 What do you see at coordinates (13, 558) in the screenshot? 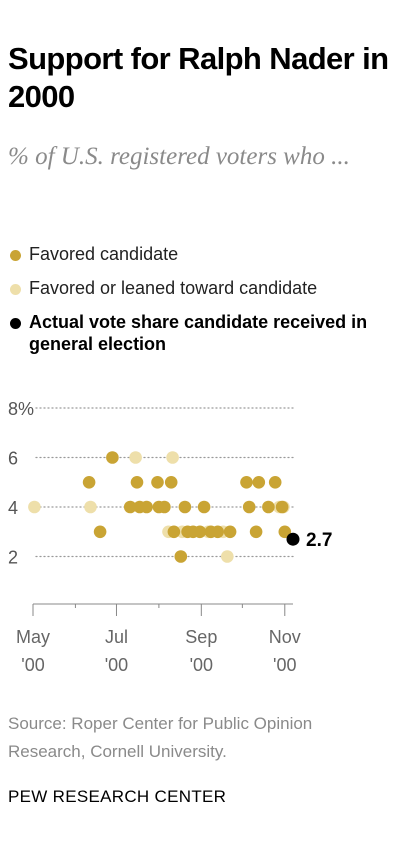
I see `y-tick-label: 2` at bounding box center [13, 558].